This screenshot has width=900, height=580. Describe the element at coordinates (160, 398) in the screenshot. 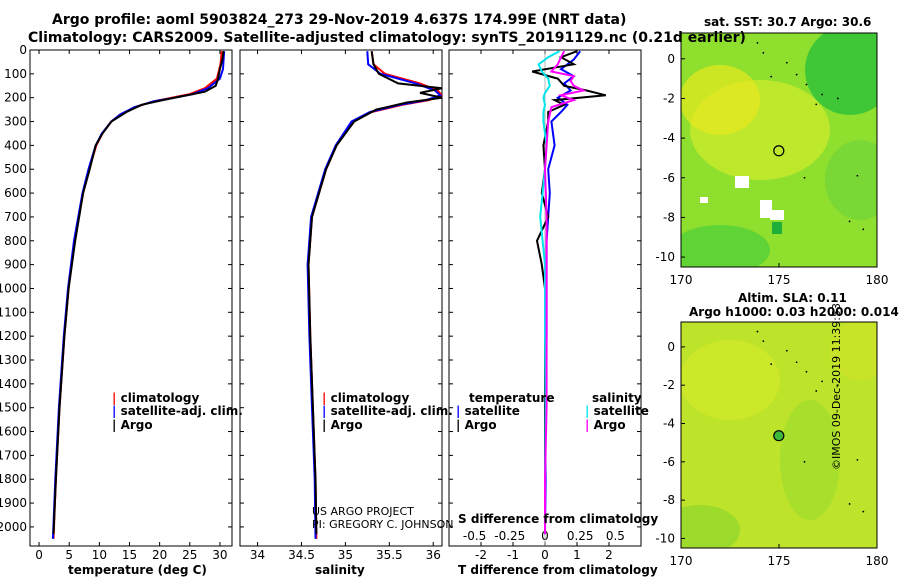

I see `legend-climatology-label: climatology` at that location.